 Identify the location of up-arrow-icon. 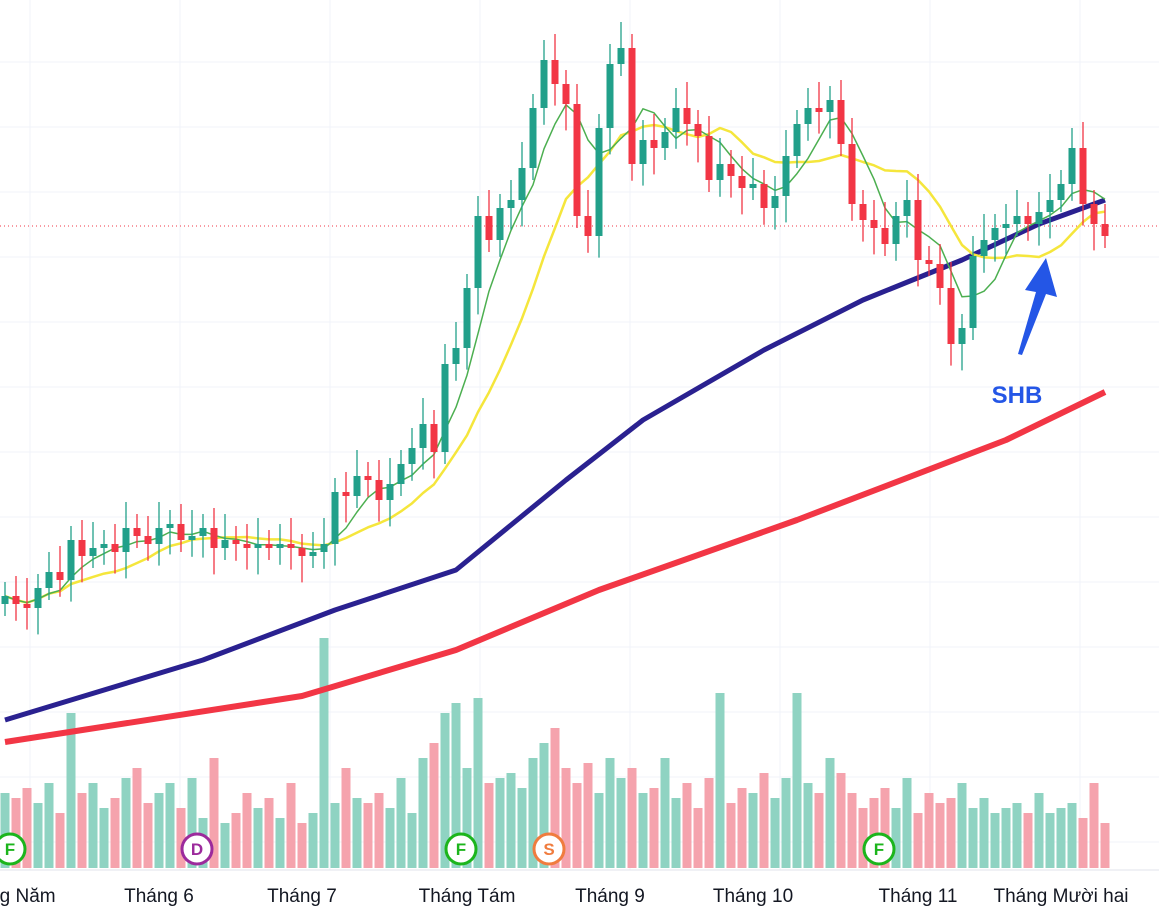
(1037, 306).